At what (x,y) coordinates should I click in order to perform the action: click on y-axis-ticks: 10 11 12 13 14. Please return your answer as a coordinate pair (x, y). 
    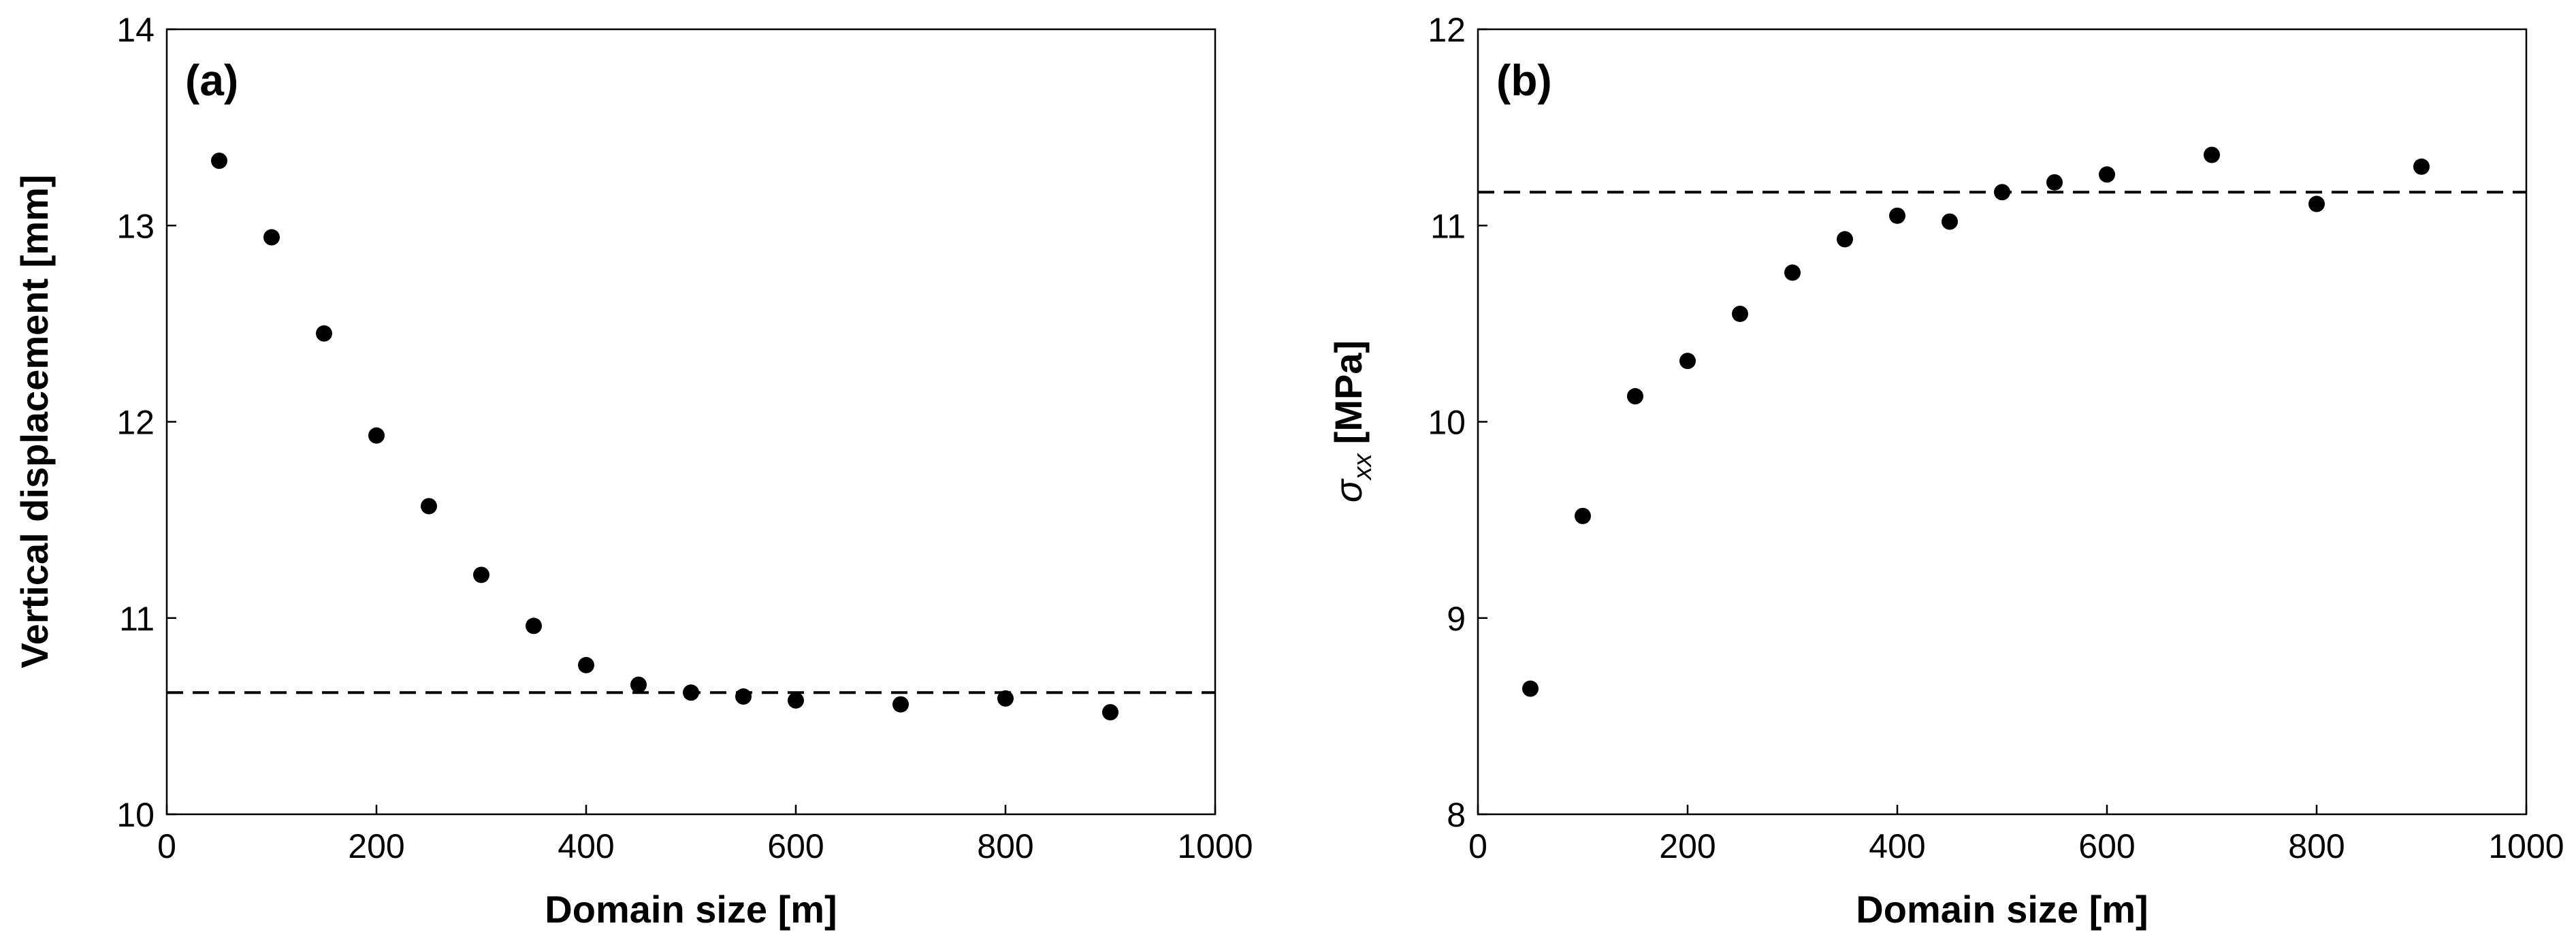
    Looking at the image, I should click on (146, 422).